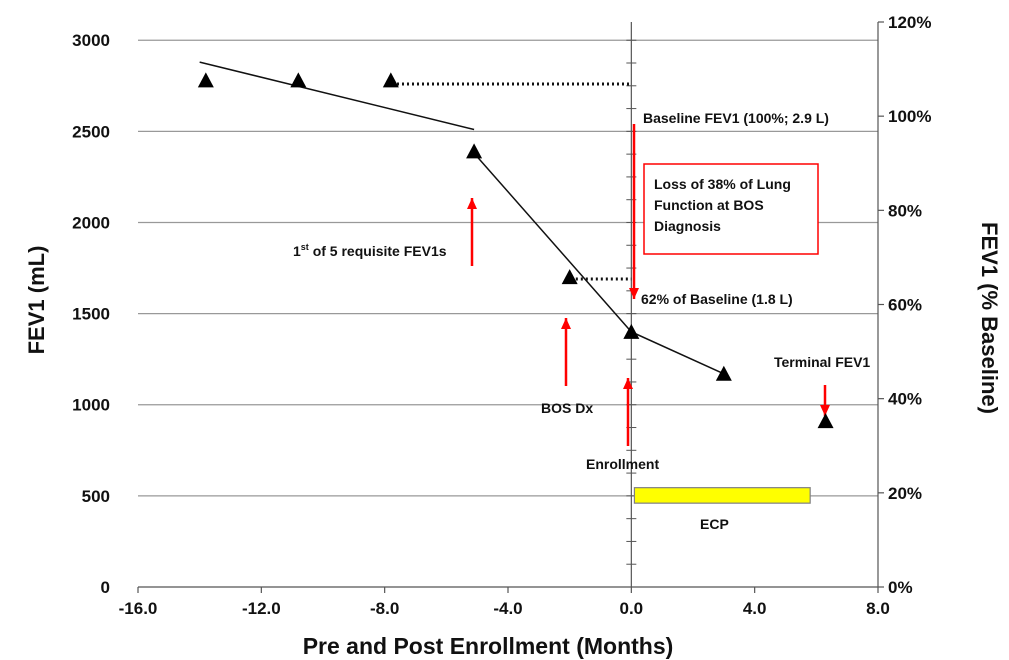  What do you see at coordinates (91, 405) in the screenshot?
I see `y-tick-label: 1000` at bounding box center [91, 405].